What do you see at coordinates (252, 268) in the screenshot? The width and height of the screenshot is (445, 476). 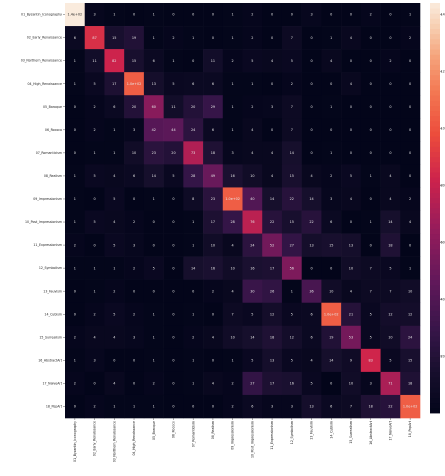 I see `heatmap-cell-label: 16` at bounding box center [252, 268].